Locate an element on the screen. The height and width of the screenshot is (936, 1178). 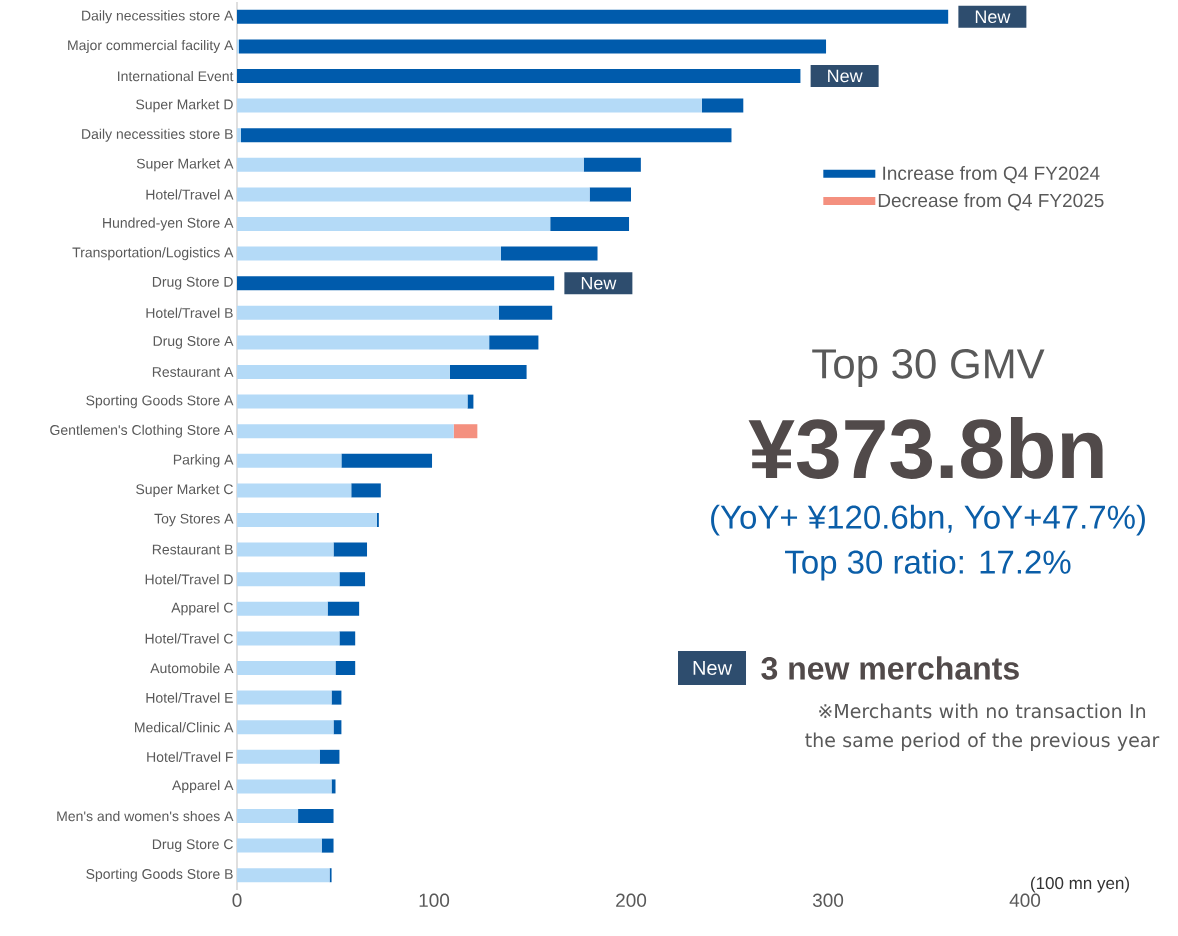
y-tick-label: Toy Stores A is located at coordinates (194, 520).